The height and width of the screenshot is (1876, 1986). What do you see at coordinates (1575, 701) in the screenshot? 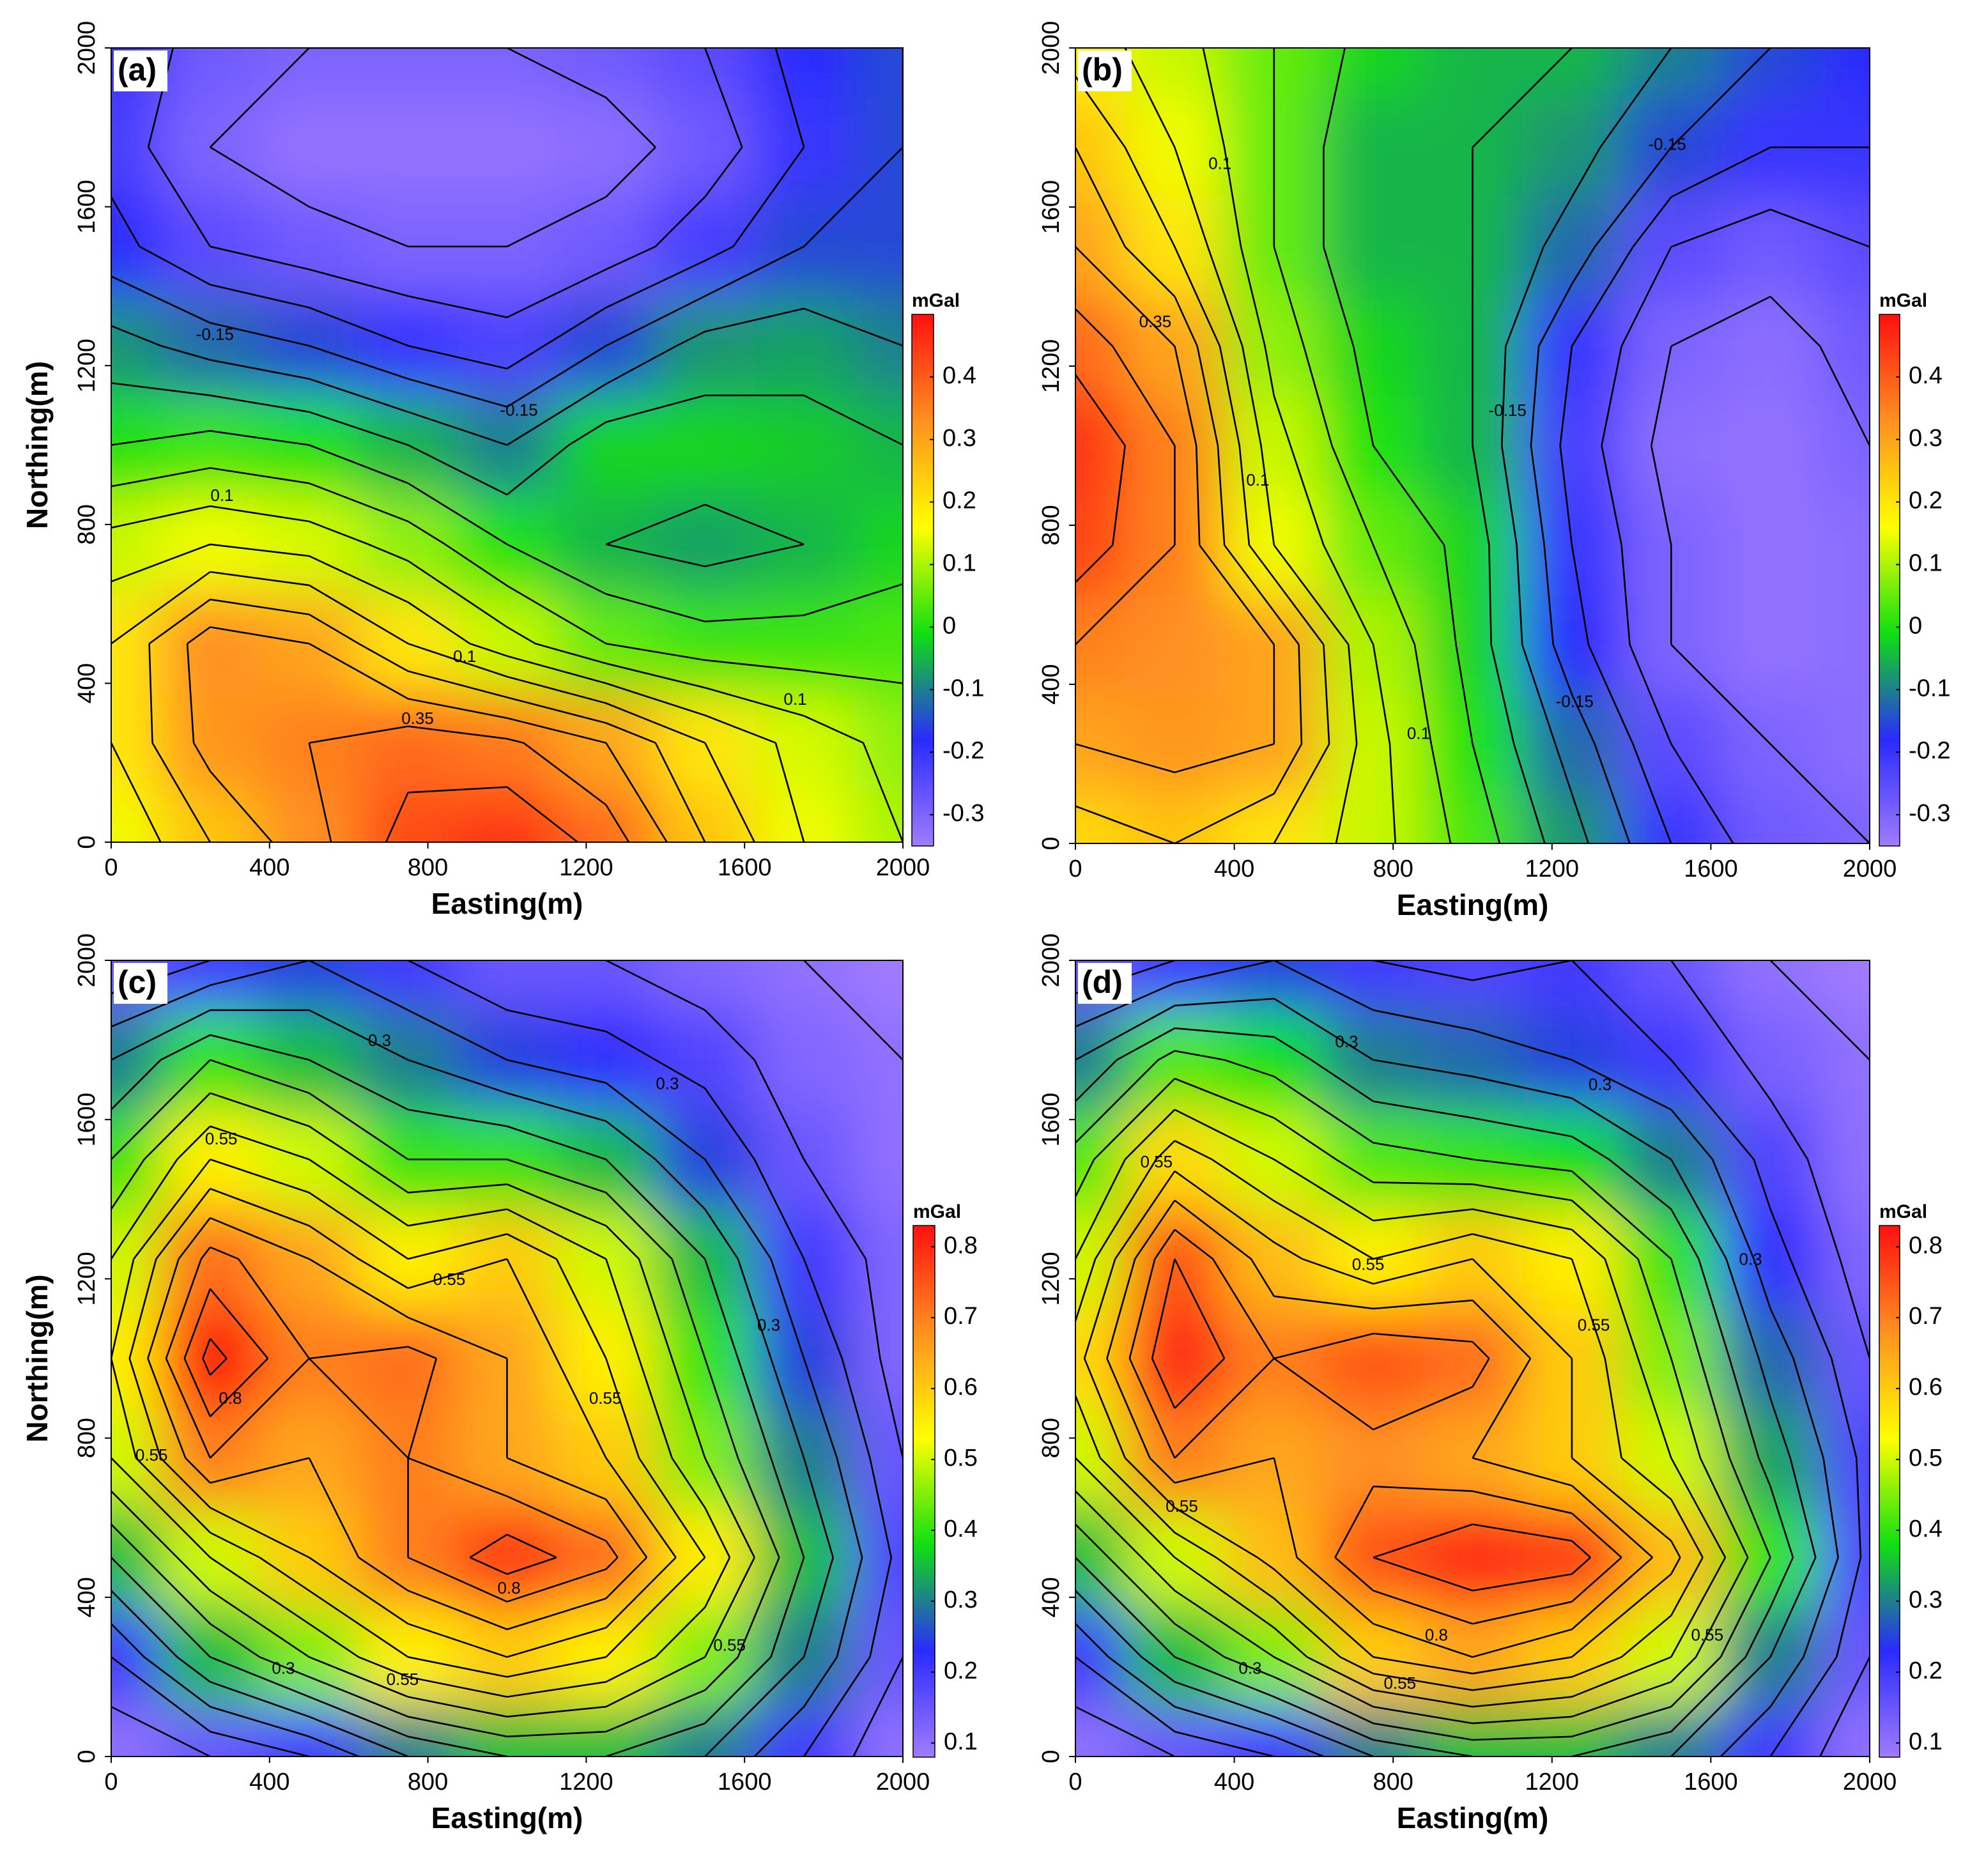
I see `contour-label: -0.15` at bounding box center [1575, 701].